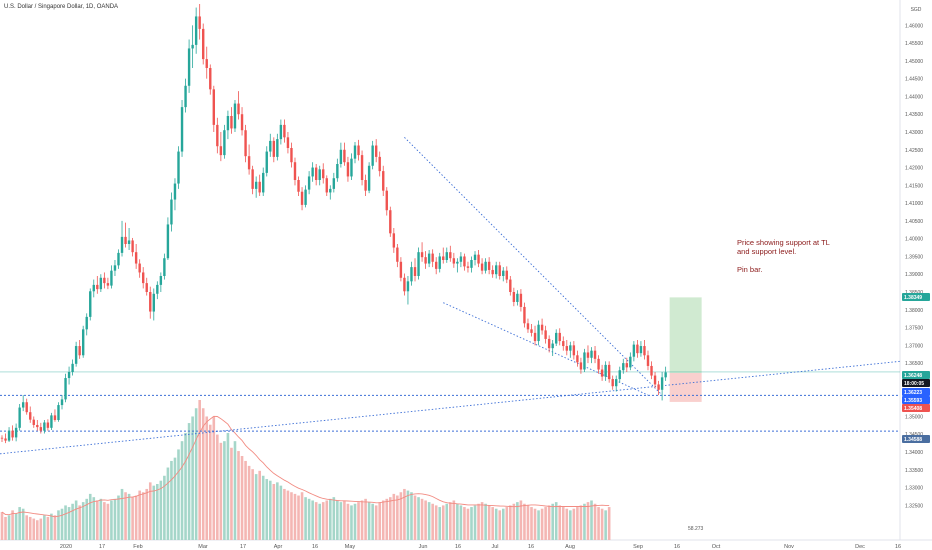 The height and width of the screenshot is (550, 932). I want to click on price-axis-panel, so click(916, 275).